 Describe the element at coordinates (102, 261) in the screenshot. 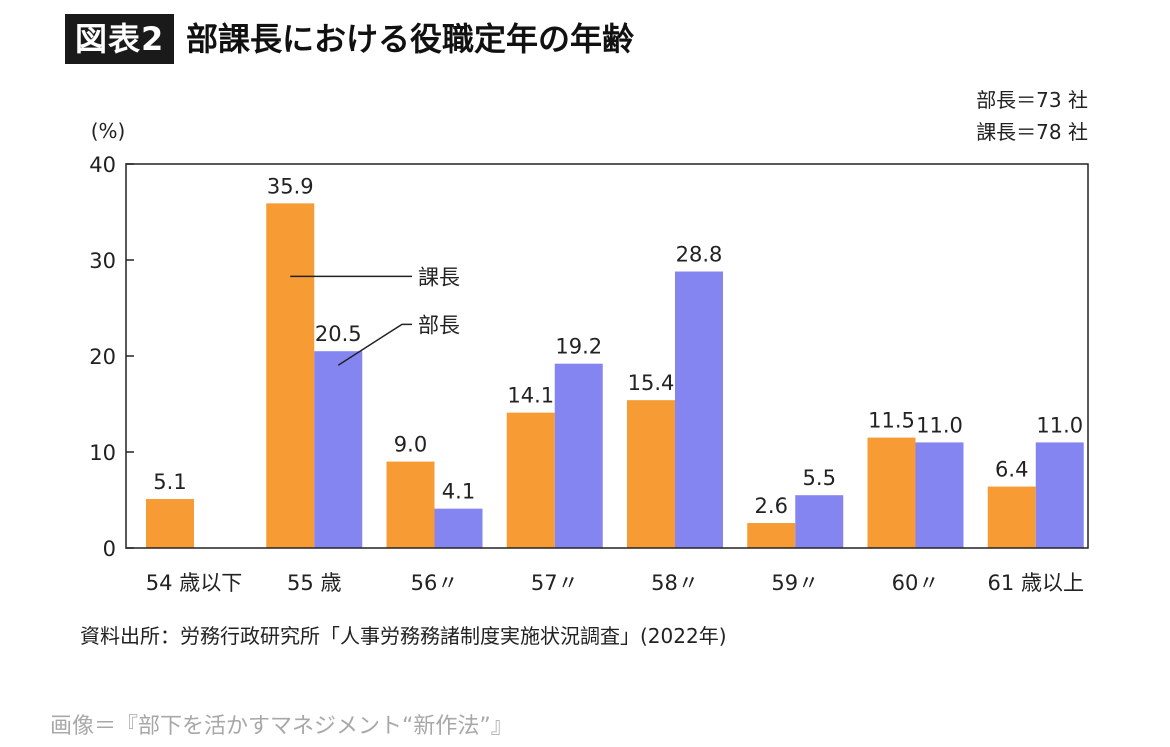

I see `y-tick-label: 30` at that location.